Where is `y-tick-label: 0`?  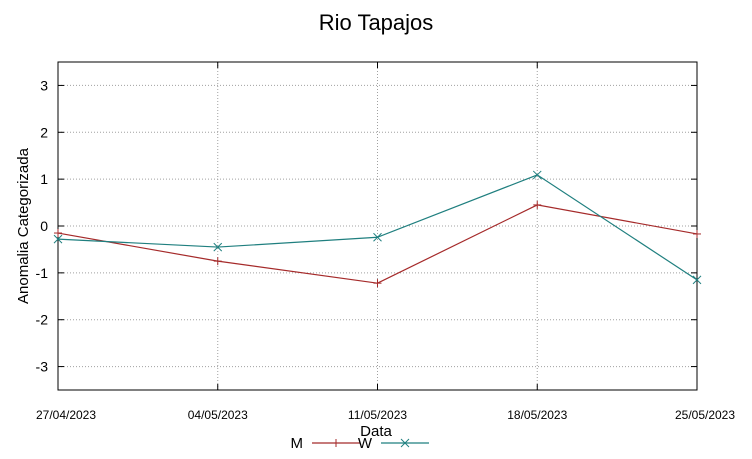 y-tick-label: 0 is located at coordinates (44, 226).